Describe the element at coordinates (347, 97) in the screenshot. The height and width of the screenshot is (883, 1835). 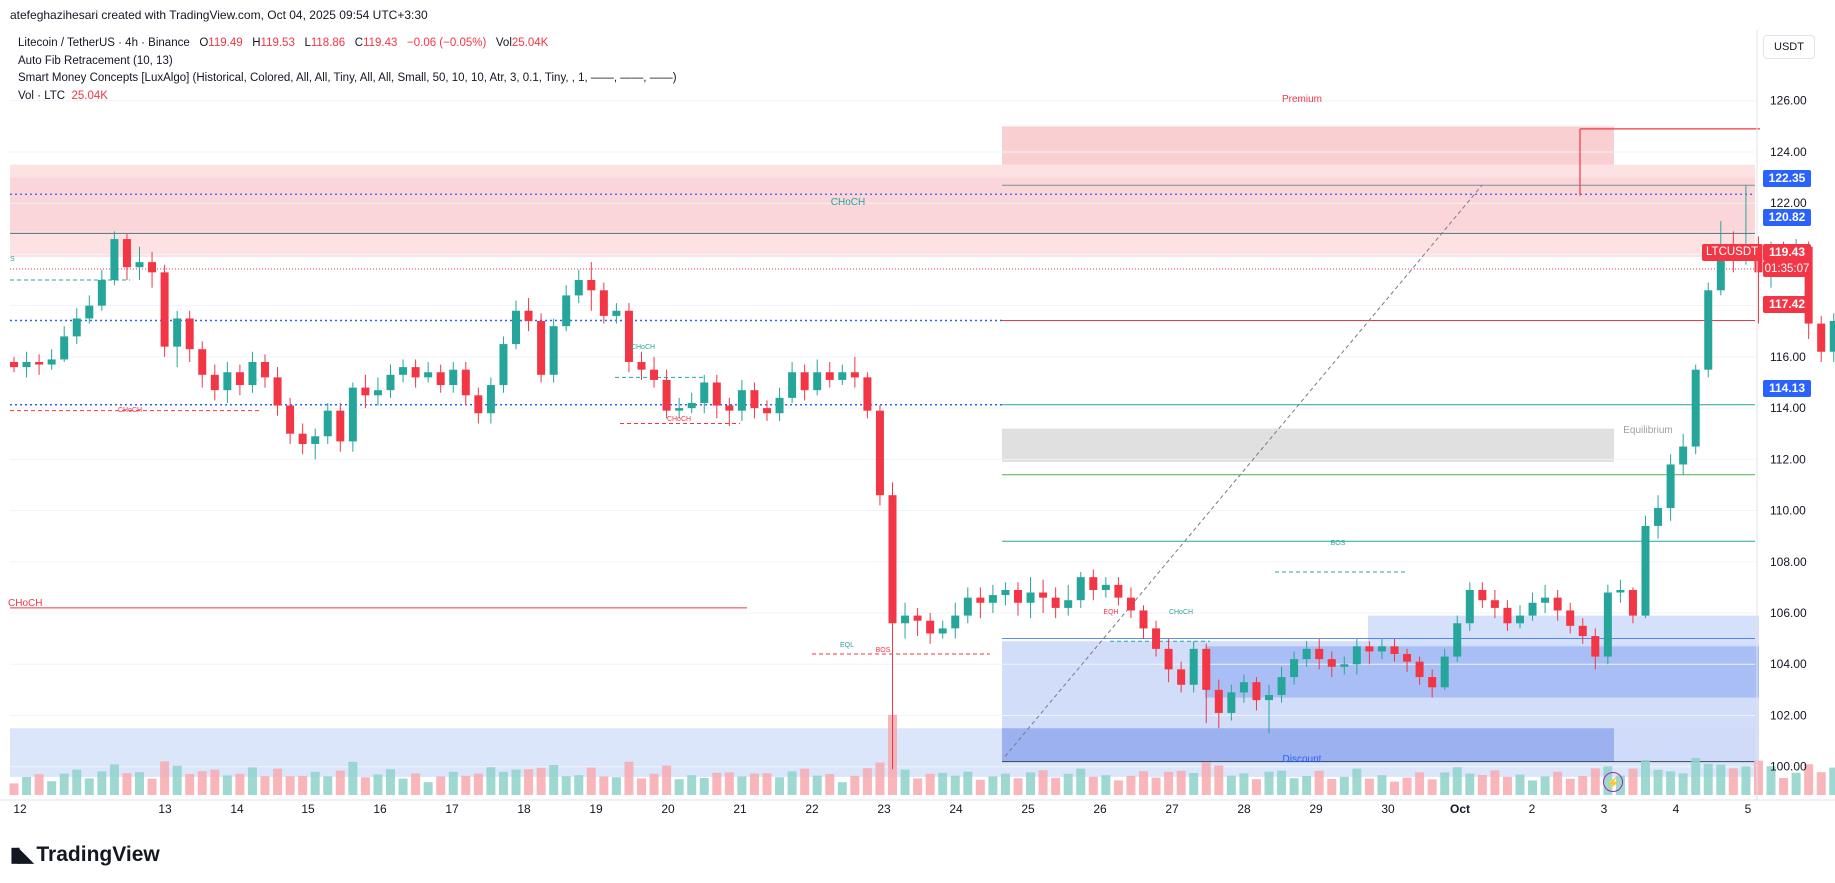
I see `legend-indicator-vol: Vol · LTC 25.04K` at that location.